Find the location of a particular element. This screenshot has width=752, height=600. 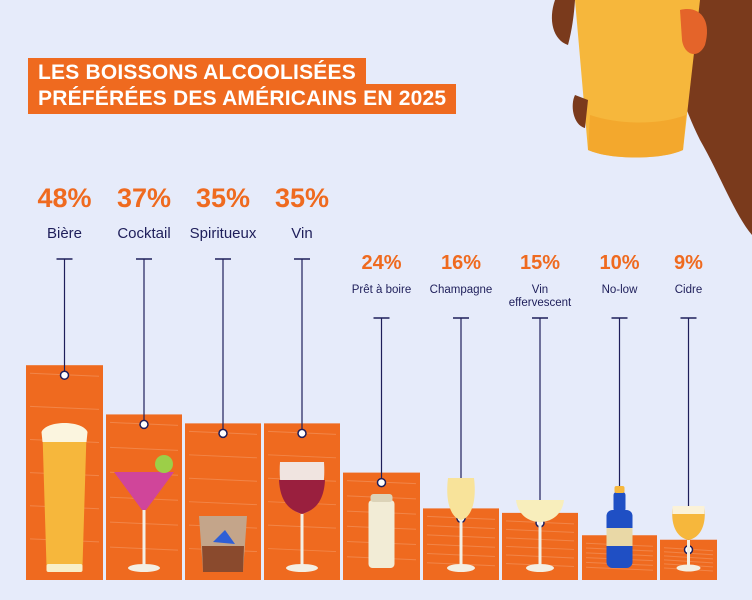

category-label: Cidre is located at coordinates (688, 290).